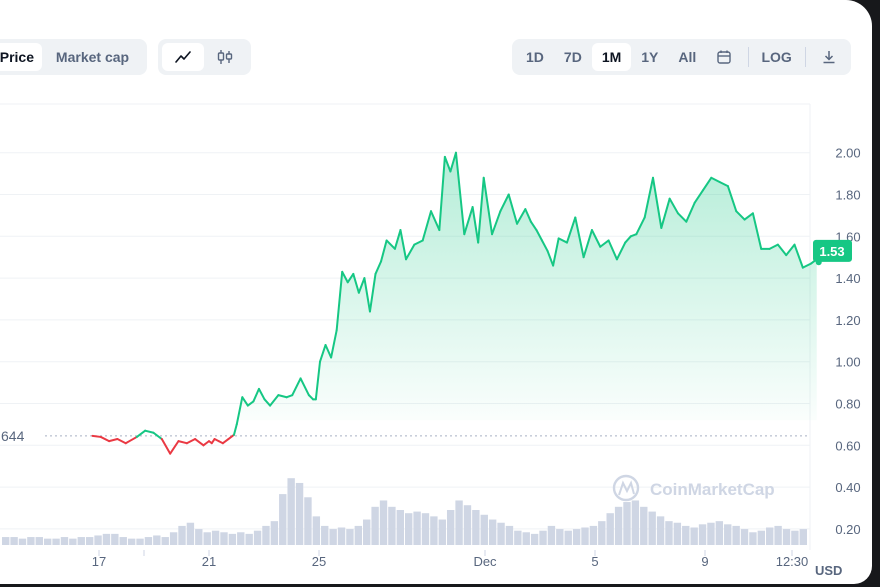  What do you see at coordinates (829, 57) in the screenshot?
I see `download-button` at bounding box center [829, 57].